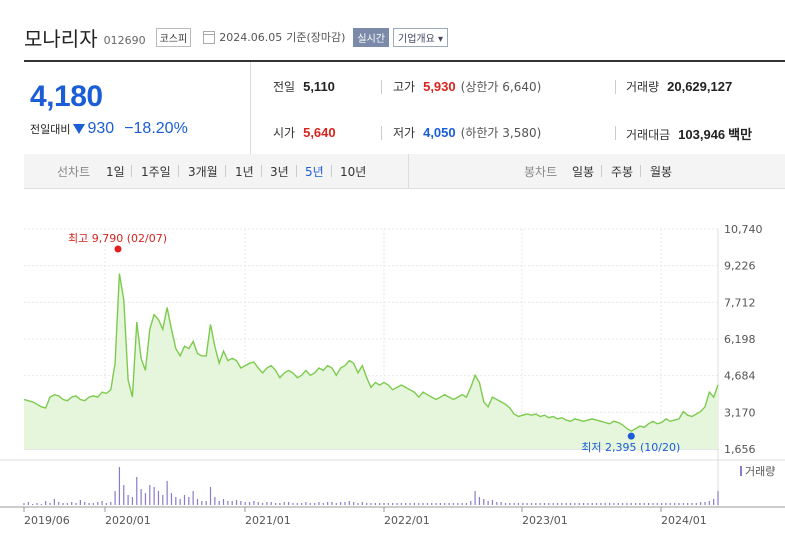 The image size is (785, 537). Describe the element at coordinates (583, 172) in the screenshot. I see `tab-daily: 일봉` at that location.